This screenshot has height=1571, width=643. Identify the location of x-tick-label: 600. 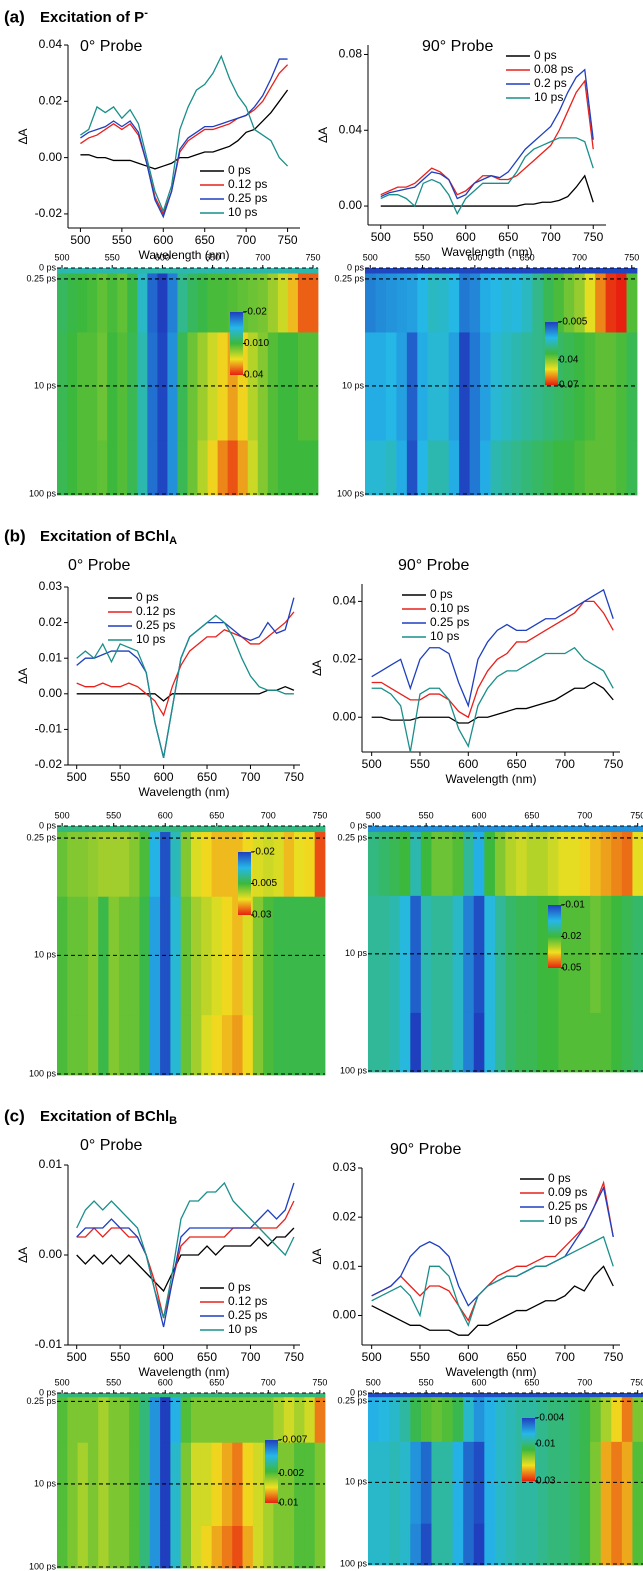
(468, 1357).